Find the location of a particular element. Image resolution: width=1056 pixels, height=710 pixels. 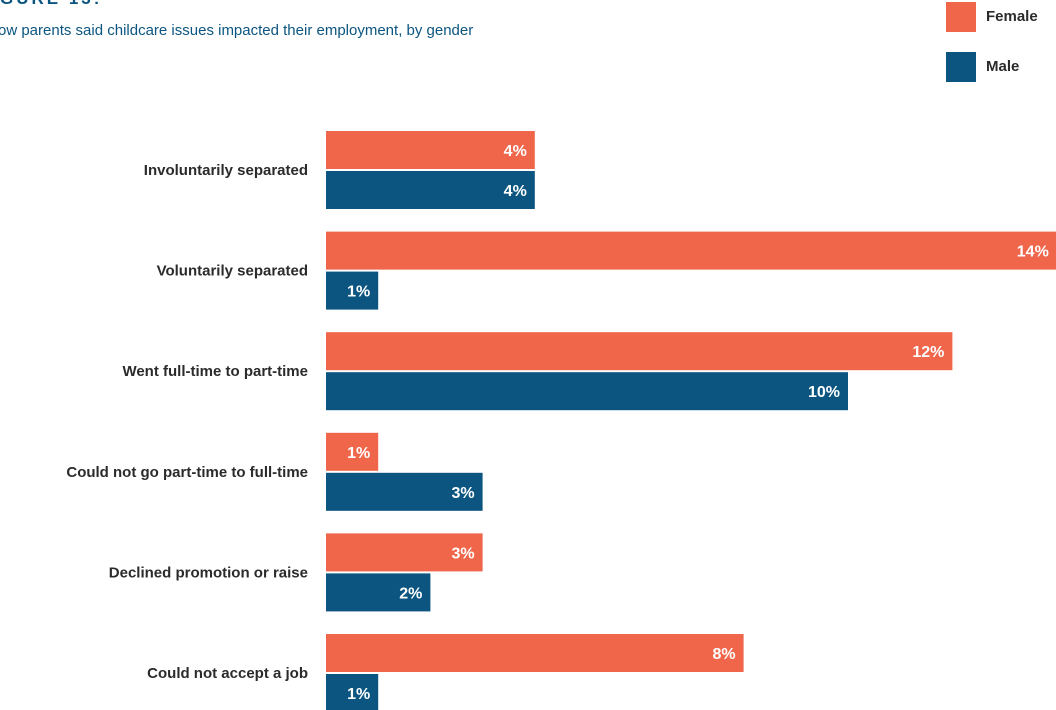

legend-item-female: Female is located at coordinates (1001, 17).